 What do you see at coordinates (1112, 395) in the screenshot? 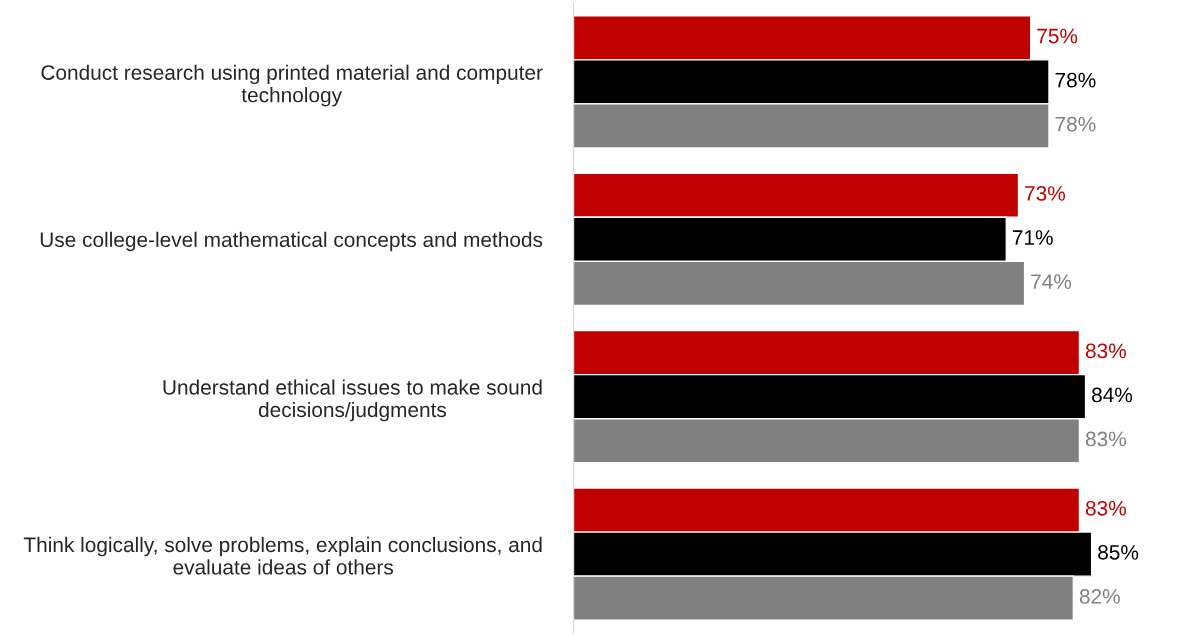
I see `data-label: 84%` at bounding box center [1112, 395].